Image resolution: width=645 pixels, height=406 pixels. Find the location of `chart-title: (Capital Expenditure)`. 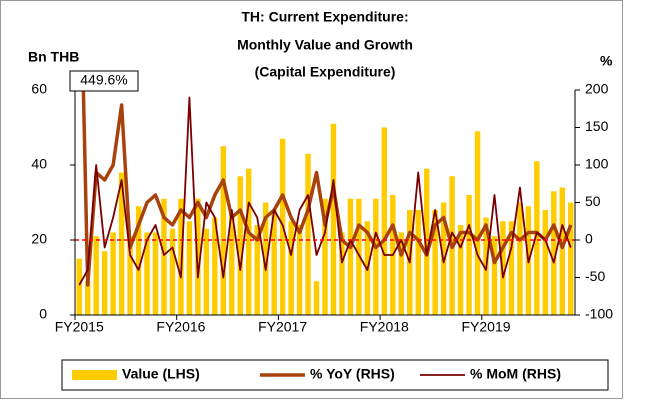

chart-title: (Capital Expenditure) is located at coordinates (325, 72).